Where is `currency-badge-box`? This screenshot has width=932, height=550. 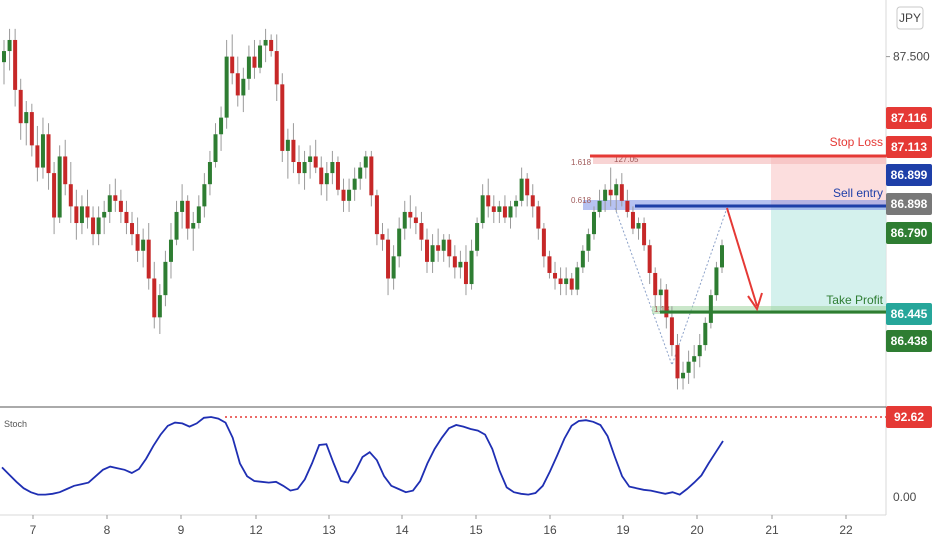 currency-badge-box is located at coordinates (910, 18).